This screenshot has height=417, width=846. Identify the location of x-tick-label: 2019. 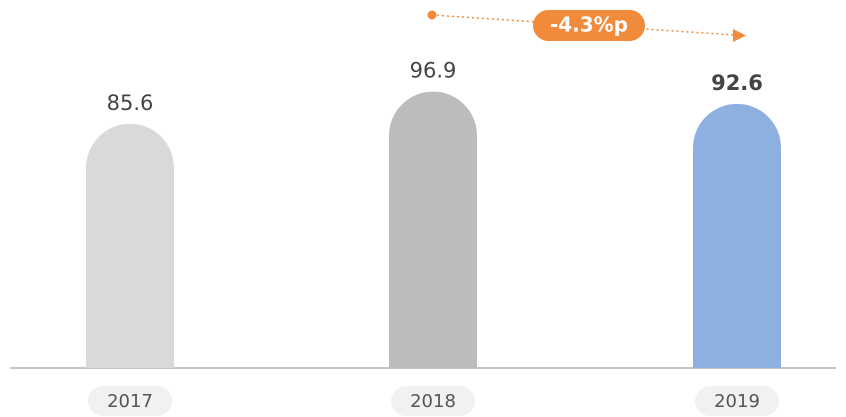
(737, 401).